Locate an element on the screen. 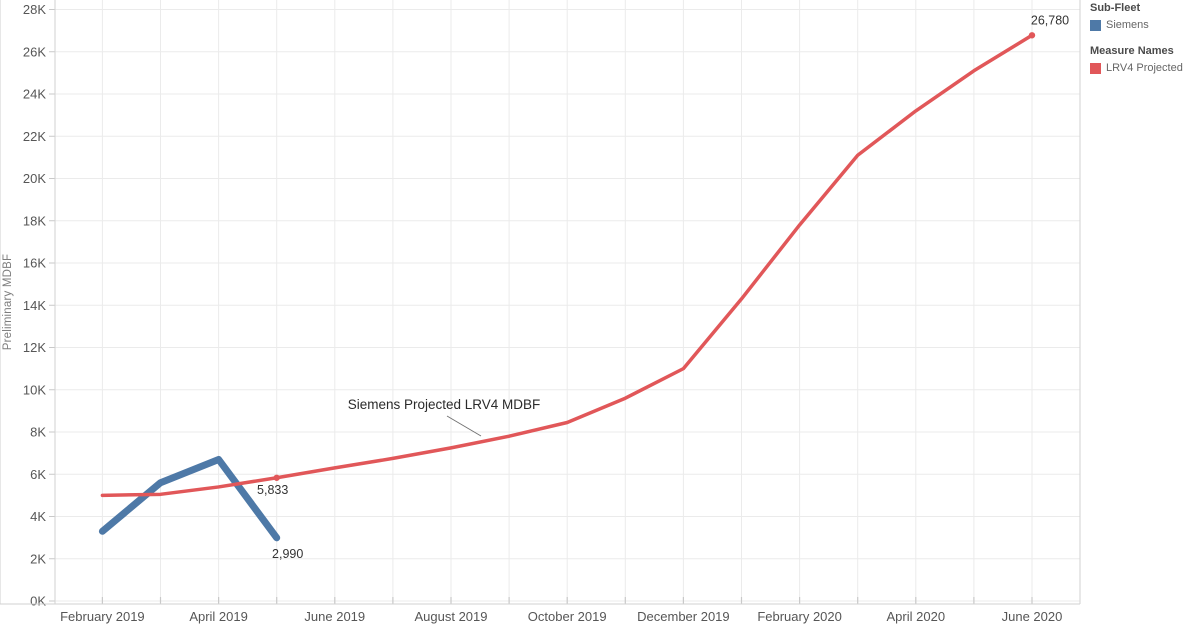 Image resolution: width=1200 pixels, height=628 pixels. y-tick-label: 16K is located at coordinates (34, 263).